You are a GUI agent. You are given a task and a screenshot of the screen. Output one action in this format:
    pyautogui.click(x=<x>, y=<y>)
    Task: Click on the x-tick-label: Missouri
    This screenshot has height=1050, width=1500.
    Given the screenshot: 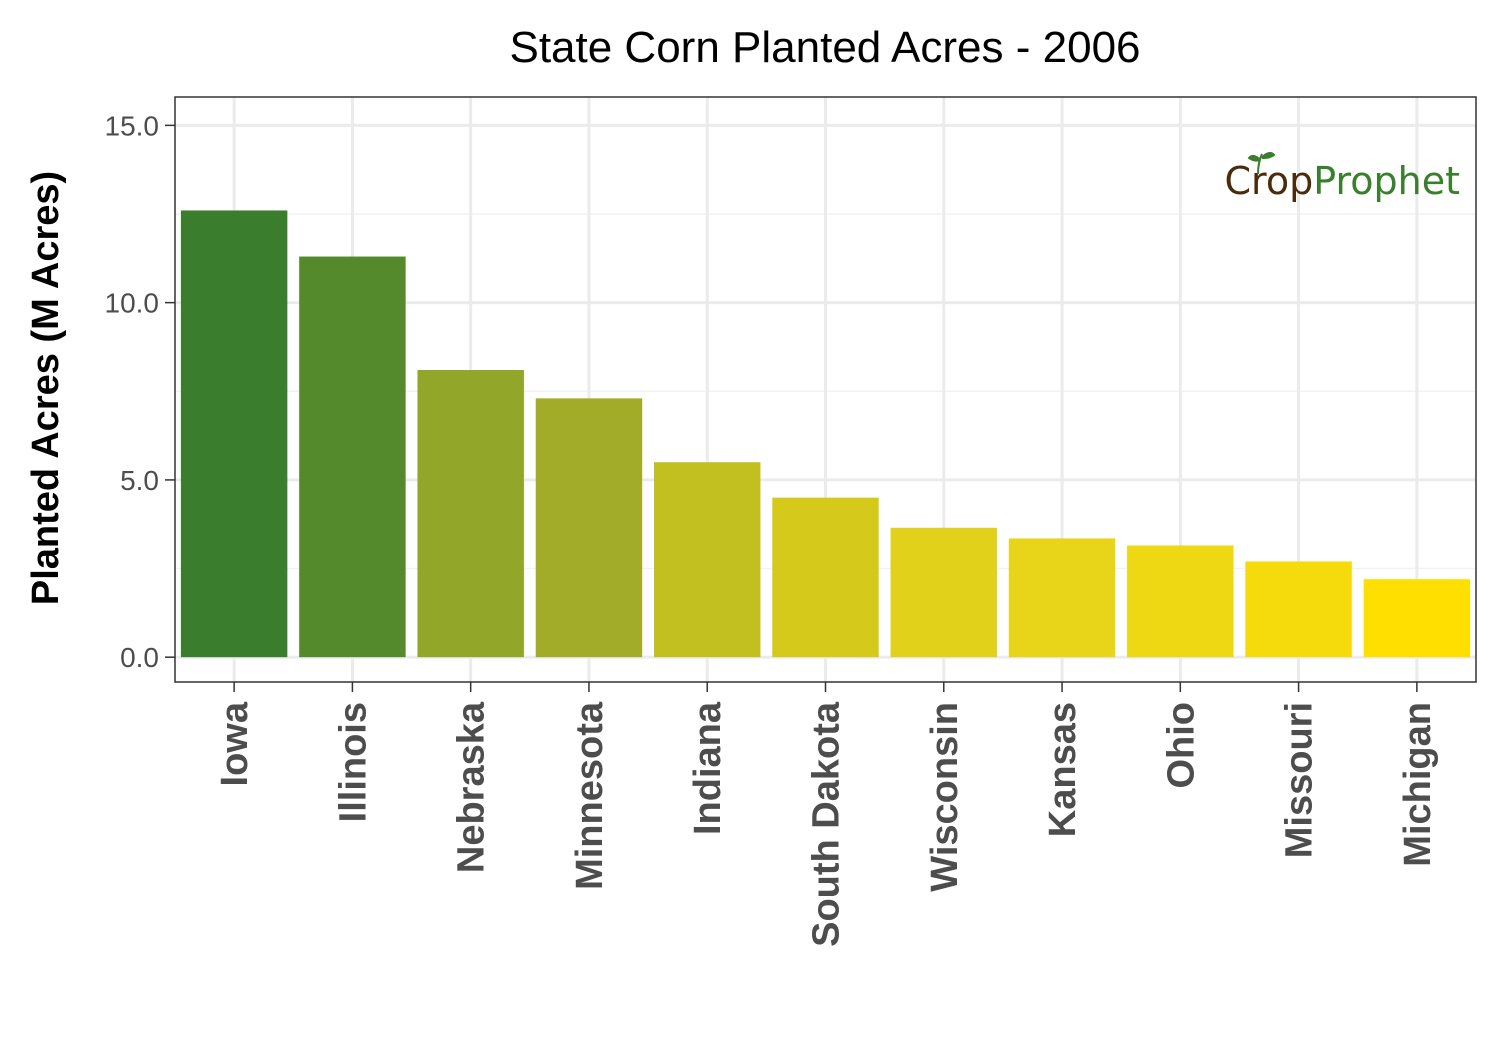 What is the action you would take?
    pyautogui.click(x=1300, y=780)
    